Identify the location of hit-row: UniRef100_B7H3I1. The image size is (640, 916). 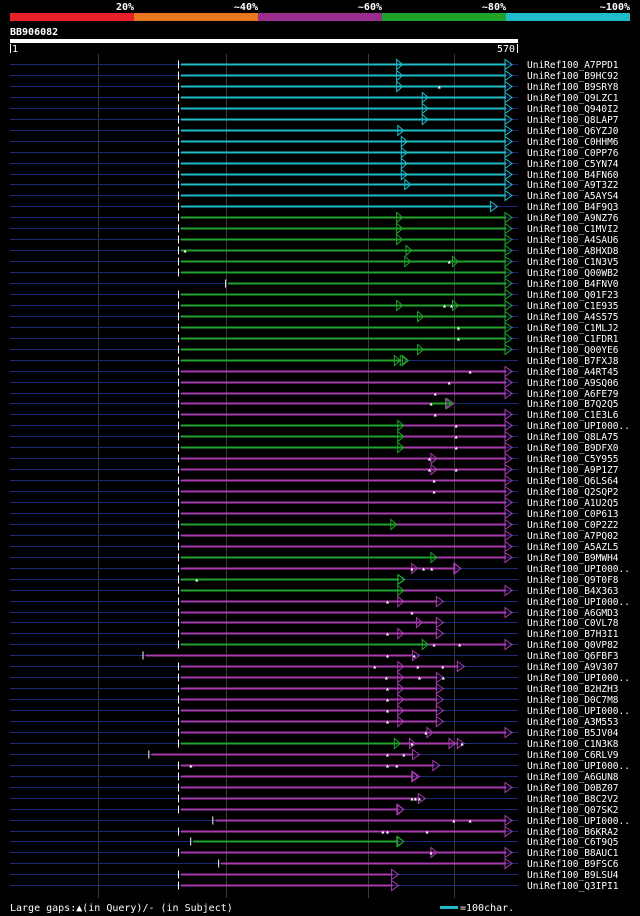
(314, 634).